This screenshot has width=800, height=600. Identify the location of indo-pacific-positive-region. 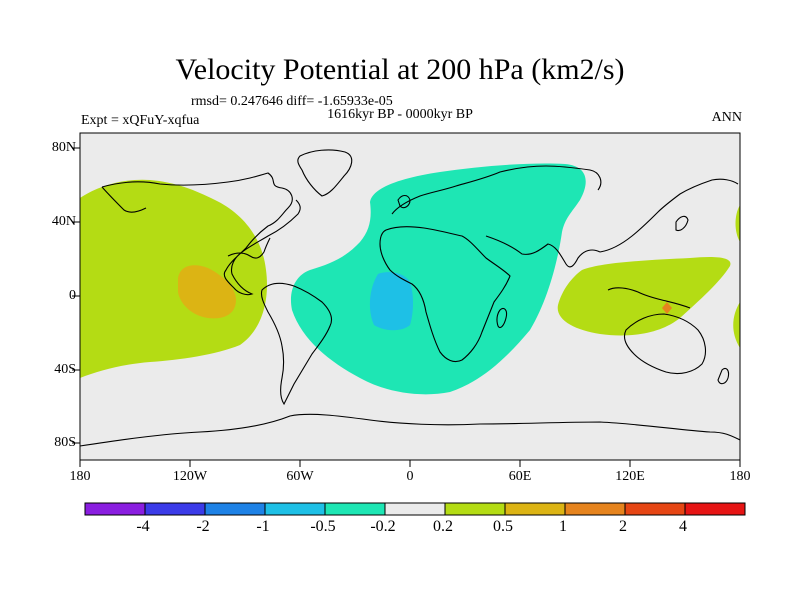
(644, 296).